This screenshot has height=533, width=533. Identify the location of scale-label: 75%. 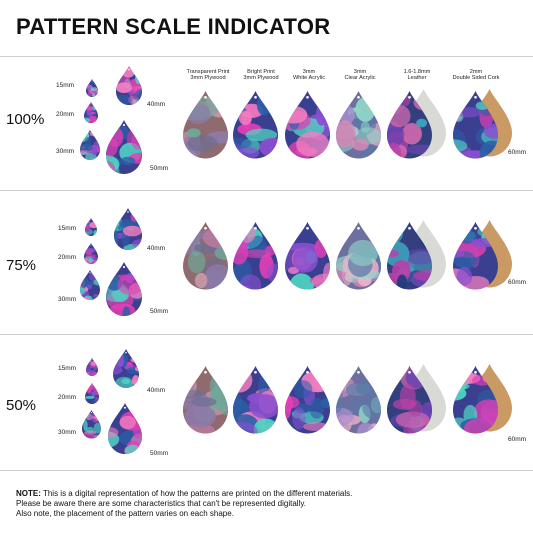
(21, 265).